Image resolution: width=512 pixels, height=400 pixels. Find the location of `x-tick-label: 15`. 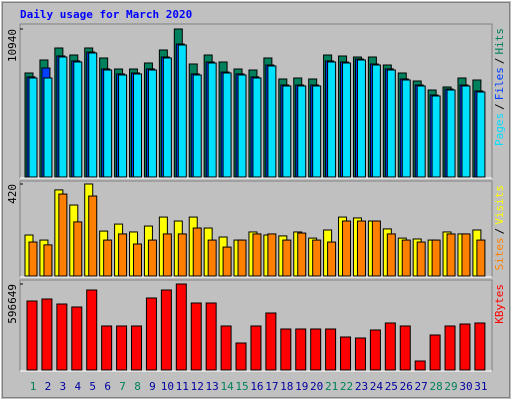

x-tick-label: 15 is located at coordinates (241, 386).